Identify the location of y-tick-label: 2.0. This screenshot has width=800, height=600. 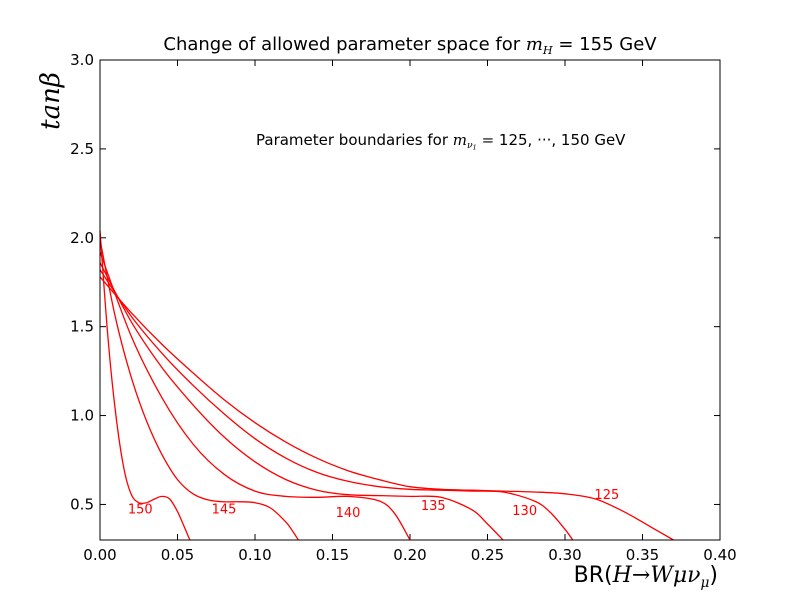
(82, 238).